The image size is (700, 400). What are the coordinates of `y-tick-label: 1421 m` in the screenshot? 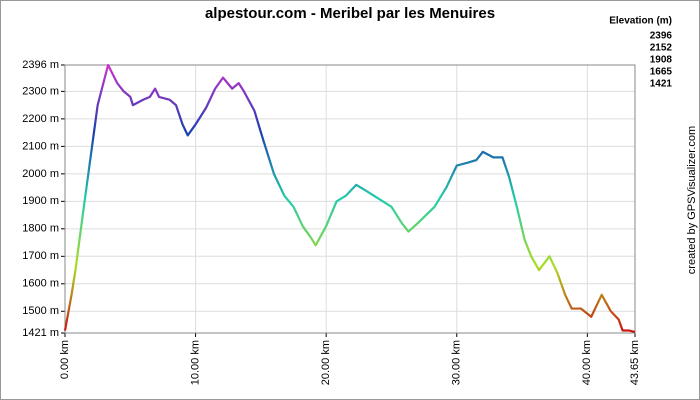 It's located at (40, 333).